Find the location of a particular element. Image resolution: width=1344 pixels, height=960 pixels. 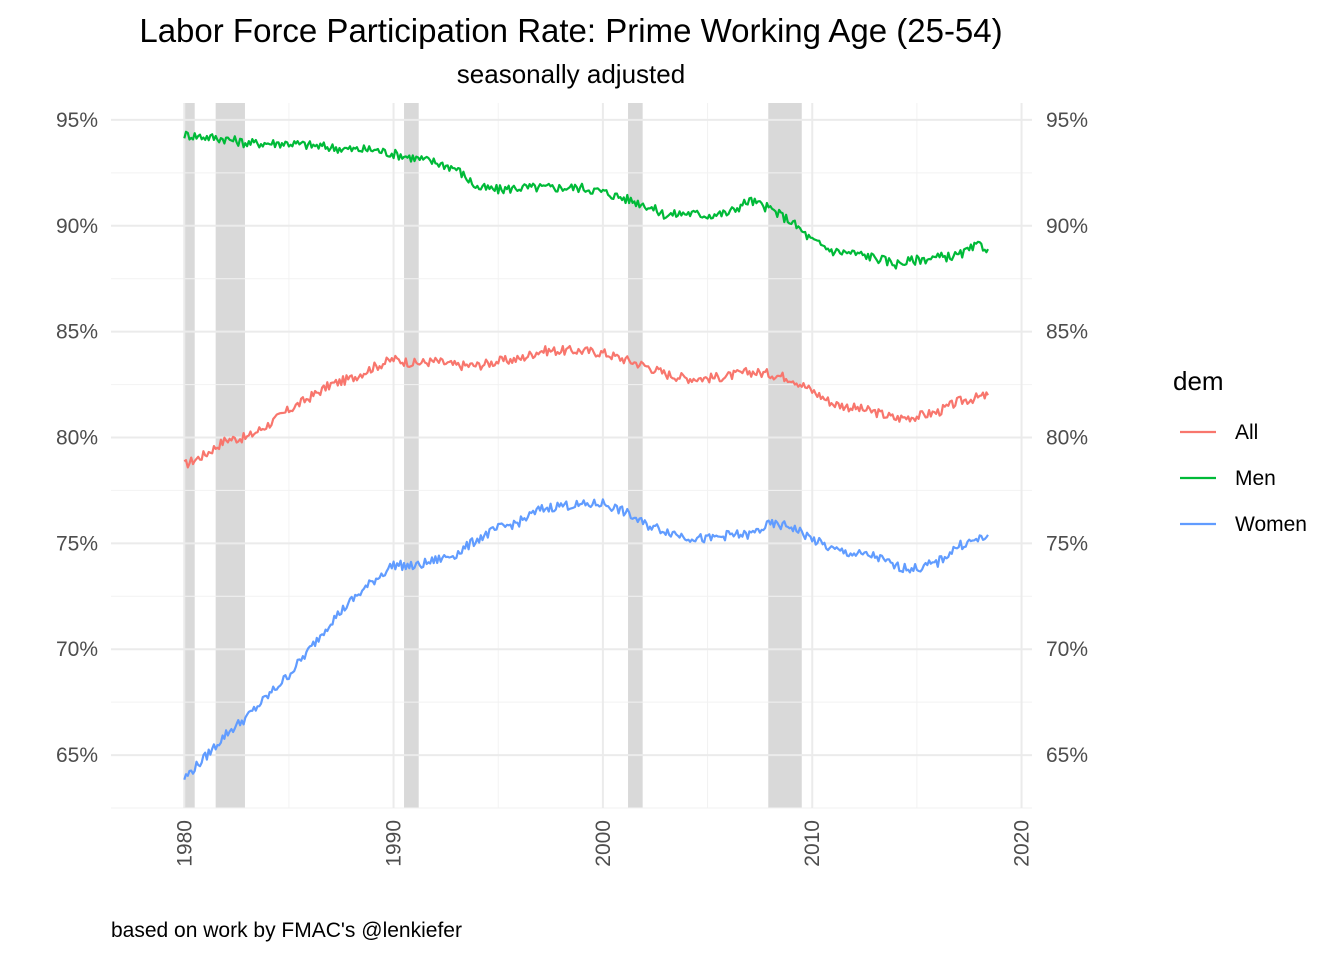

legend-items: All Men Women is located at coordinates (1243, 478).